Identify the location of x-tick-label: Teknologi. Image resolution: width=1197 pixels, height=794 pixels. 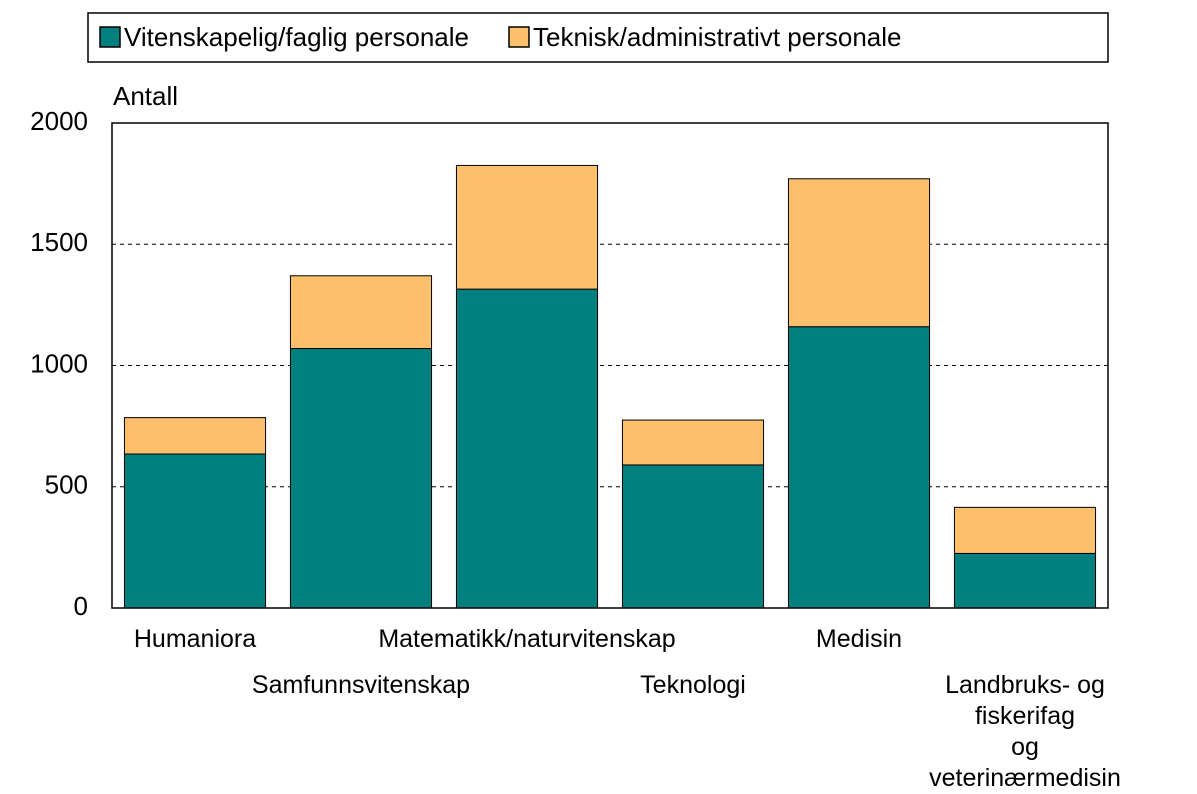
(693, 685).